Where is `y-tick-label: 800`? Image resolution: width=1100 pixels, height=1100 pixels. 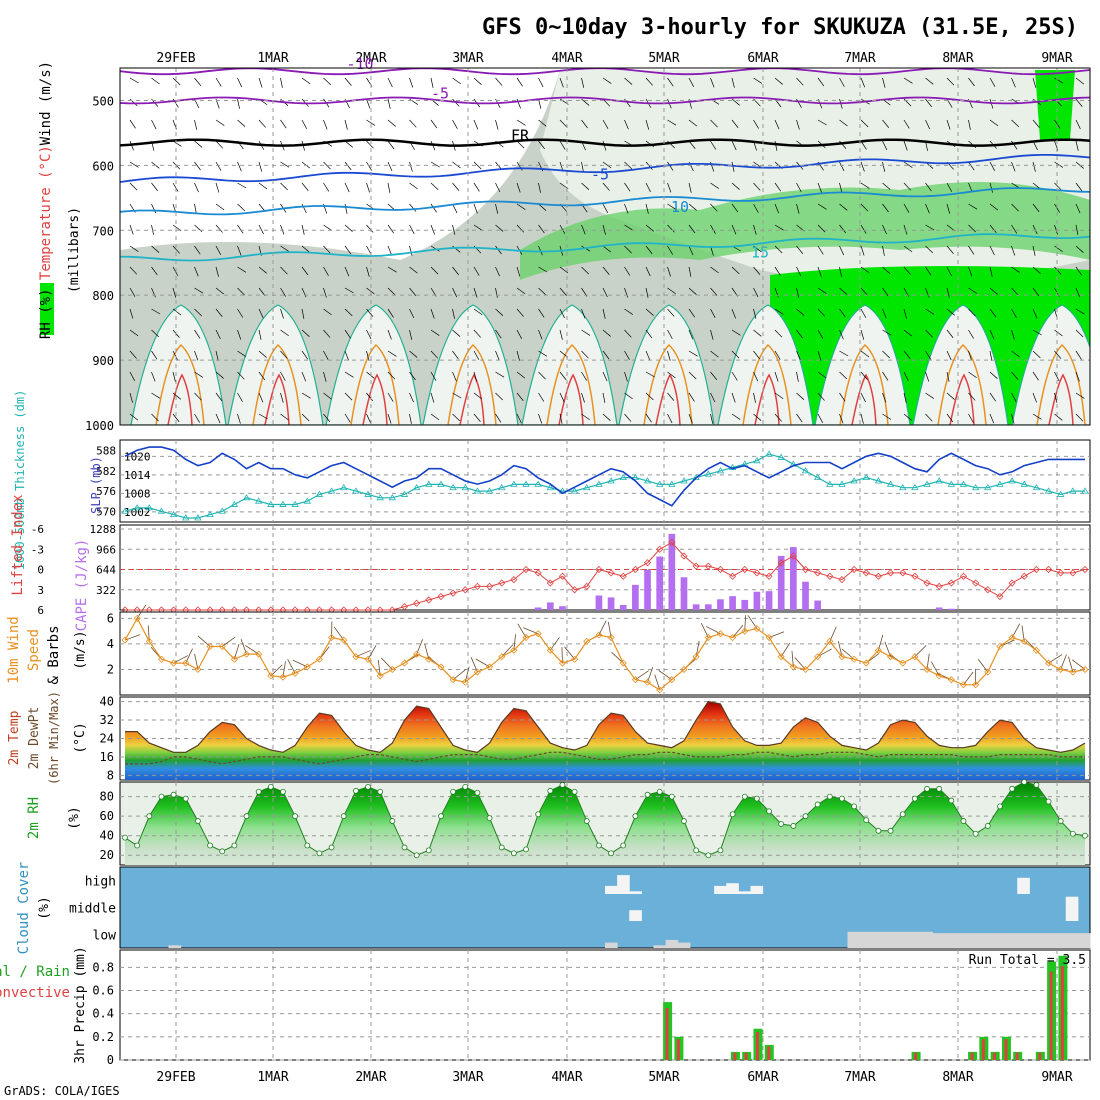
y-tick-label: 800 is located at coordinates (103, 296).